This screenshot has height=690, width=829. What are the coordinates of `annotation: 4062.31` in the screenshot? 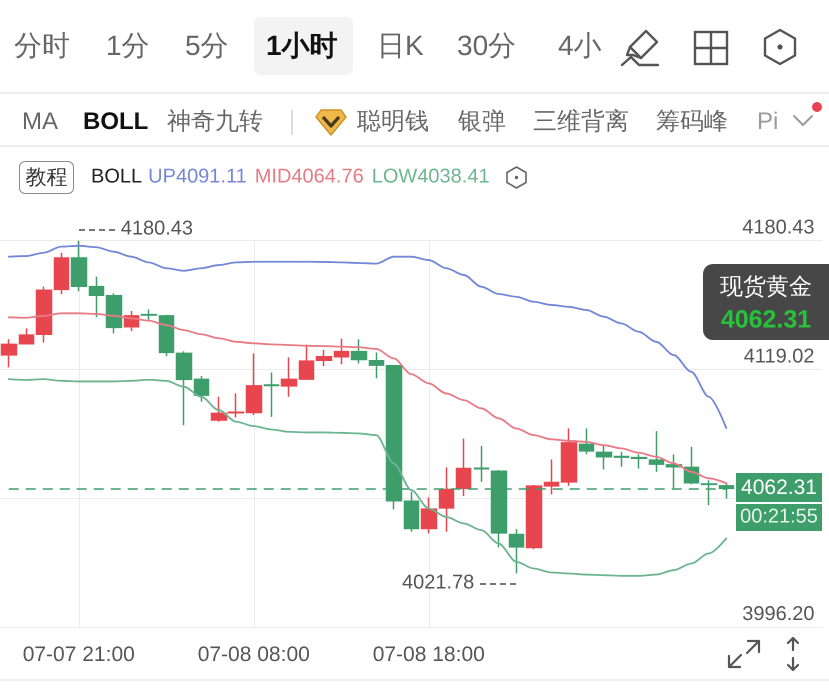 It's located at (766, 320).